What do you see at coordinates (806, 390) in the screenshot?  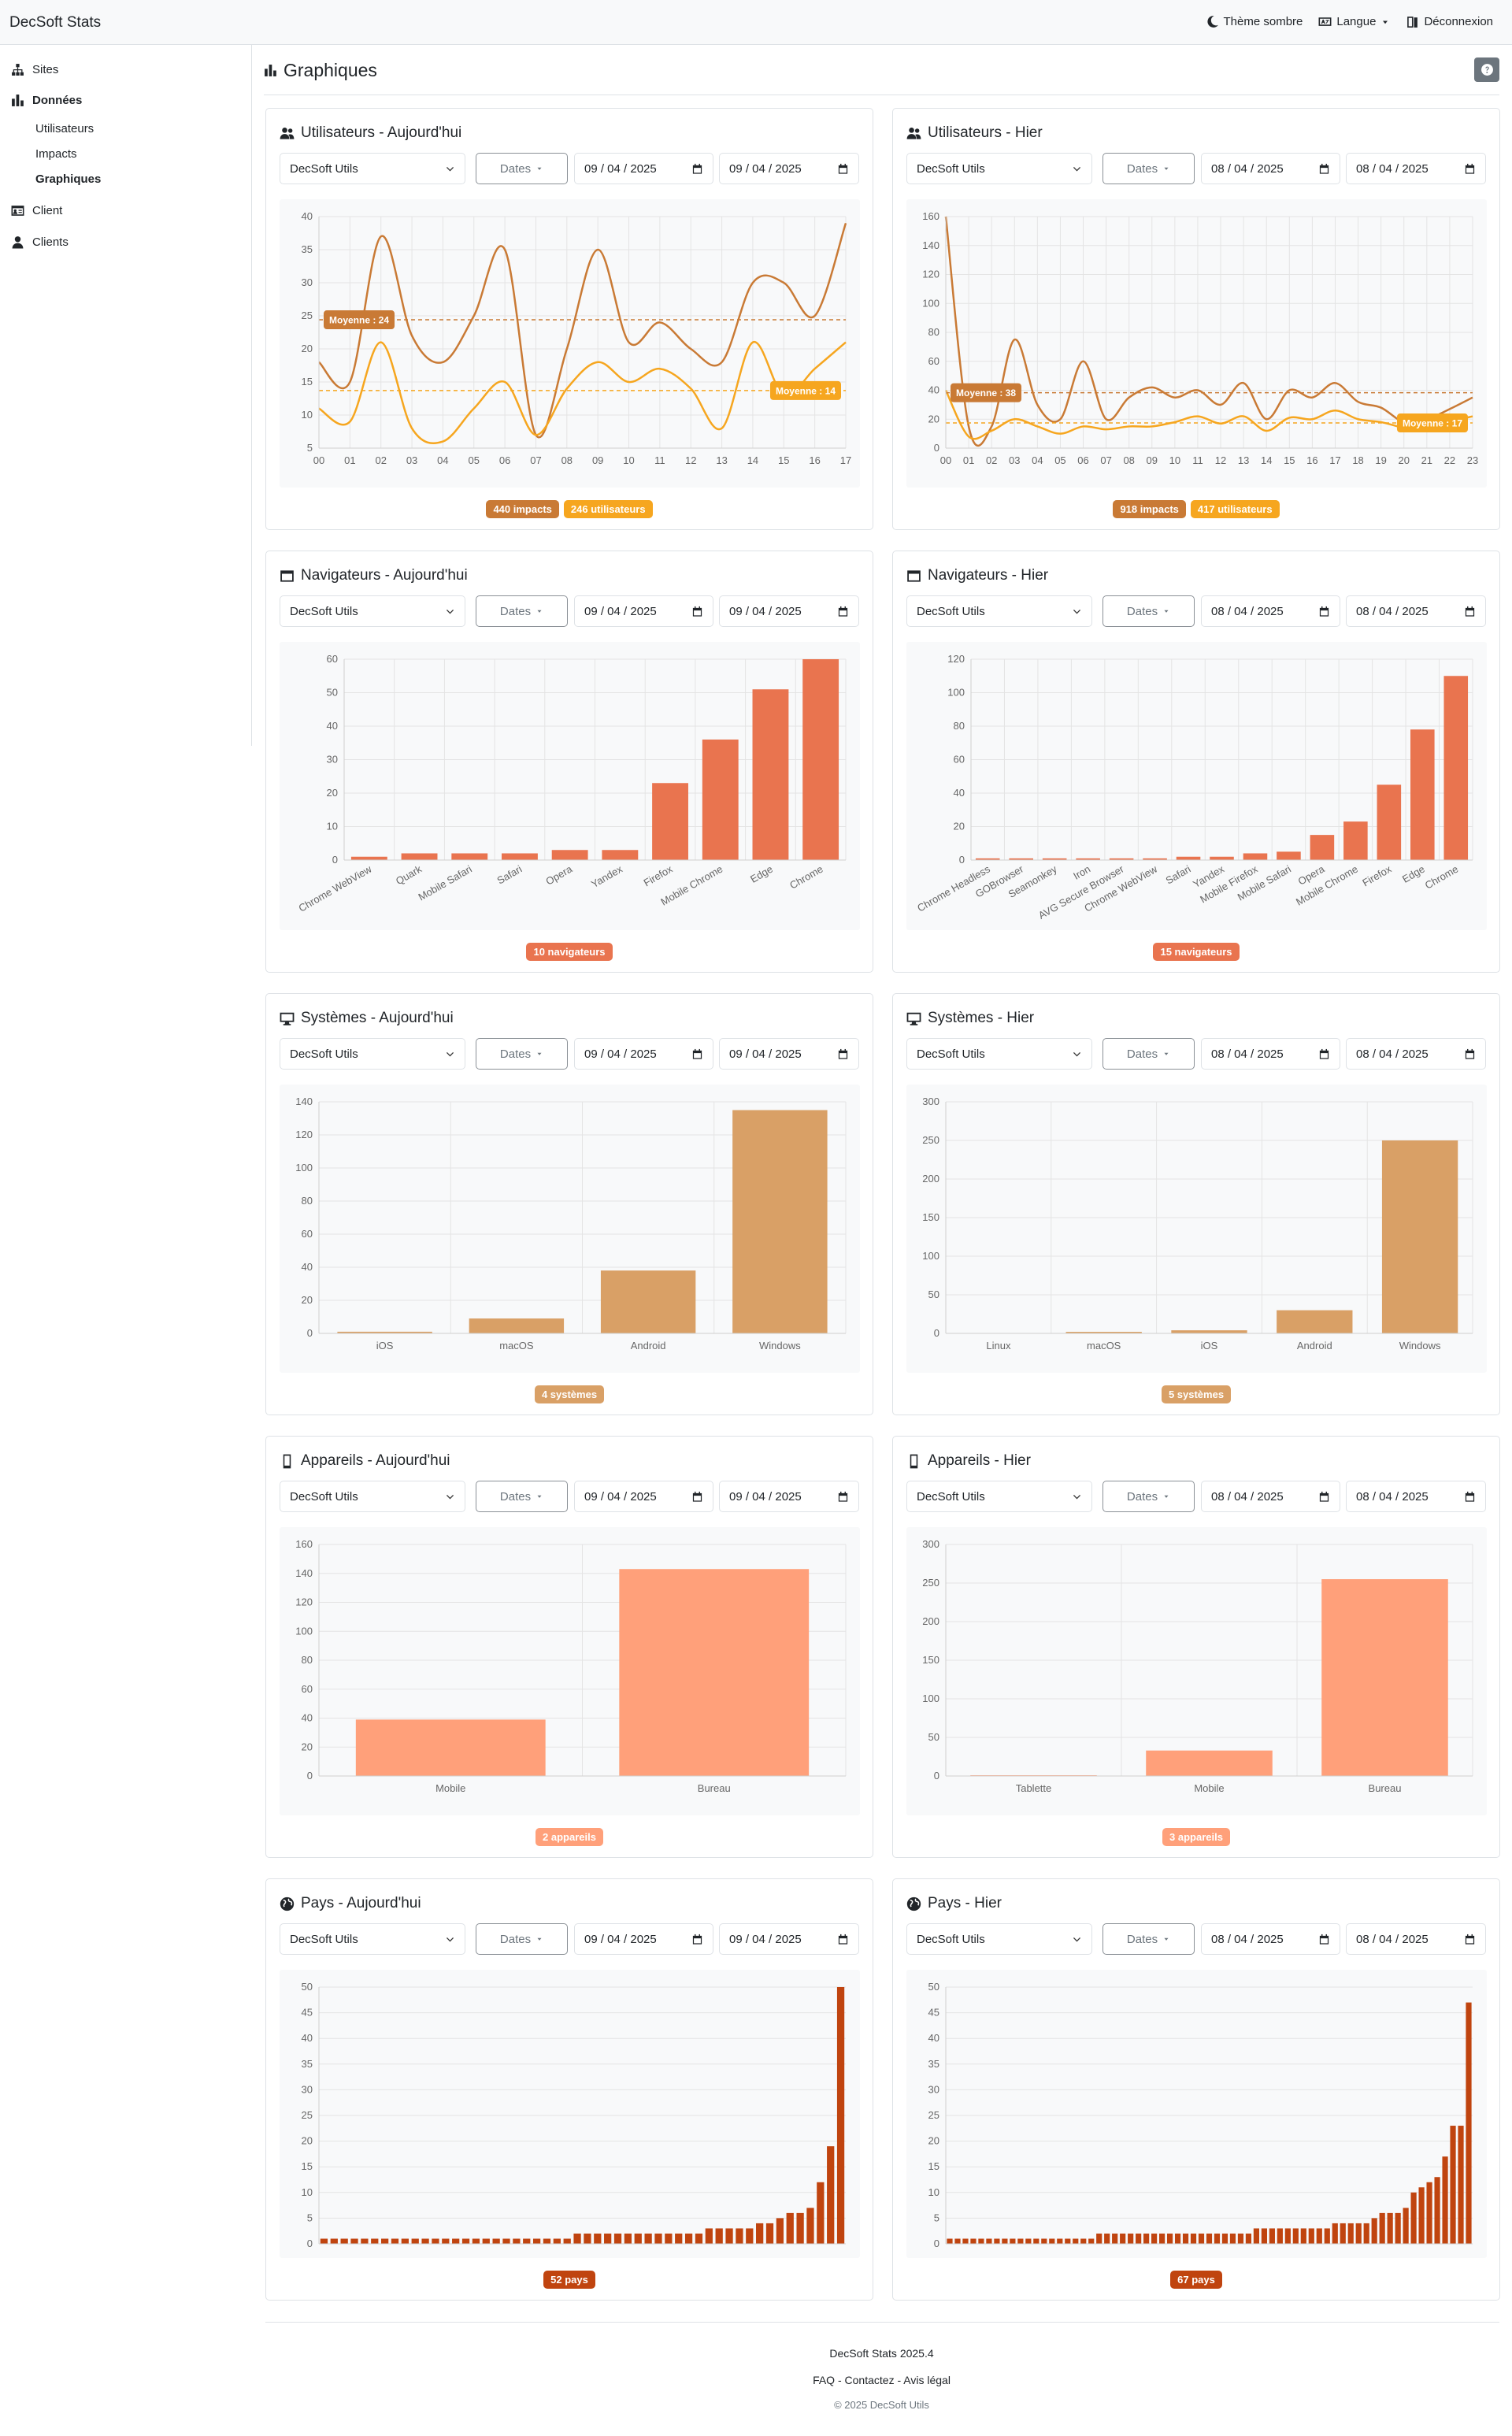 I see `average-label: Moyenne : 14` at bounding box center [806, 390].